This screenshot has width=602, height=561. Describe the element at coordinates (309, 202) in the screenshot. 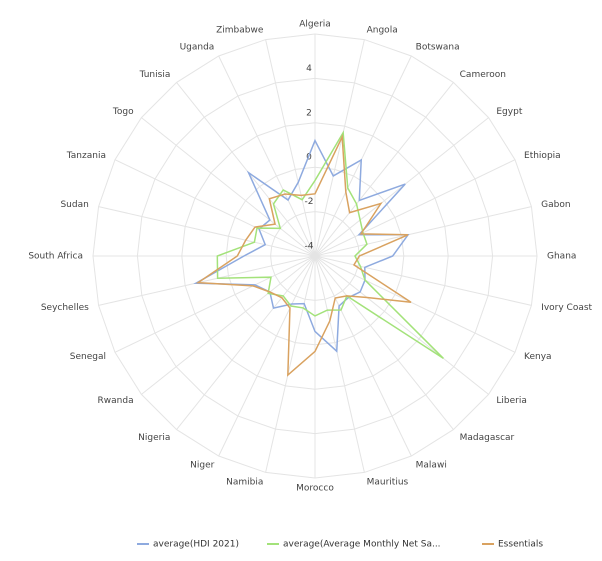

I see `y-tick-label: -2` at that location.